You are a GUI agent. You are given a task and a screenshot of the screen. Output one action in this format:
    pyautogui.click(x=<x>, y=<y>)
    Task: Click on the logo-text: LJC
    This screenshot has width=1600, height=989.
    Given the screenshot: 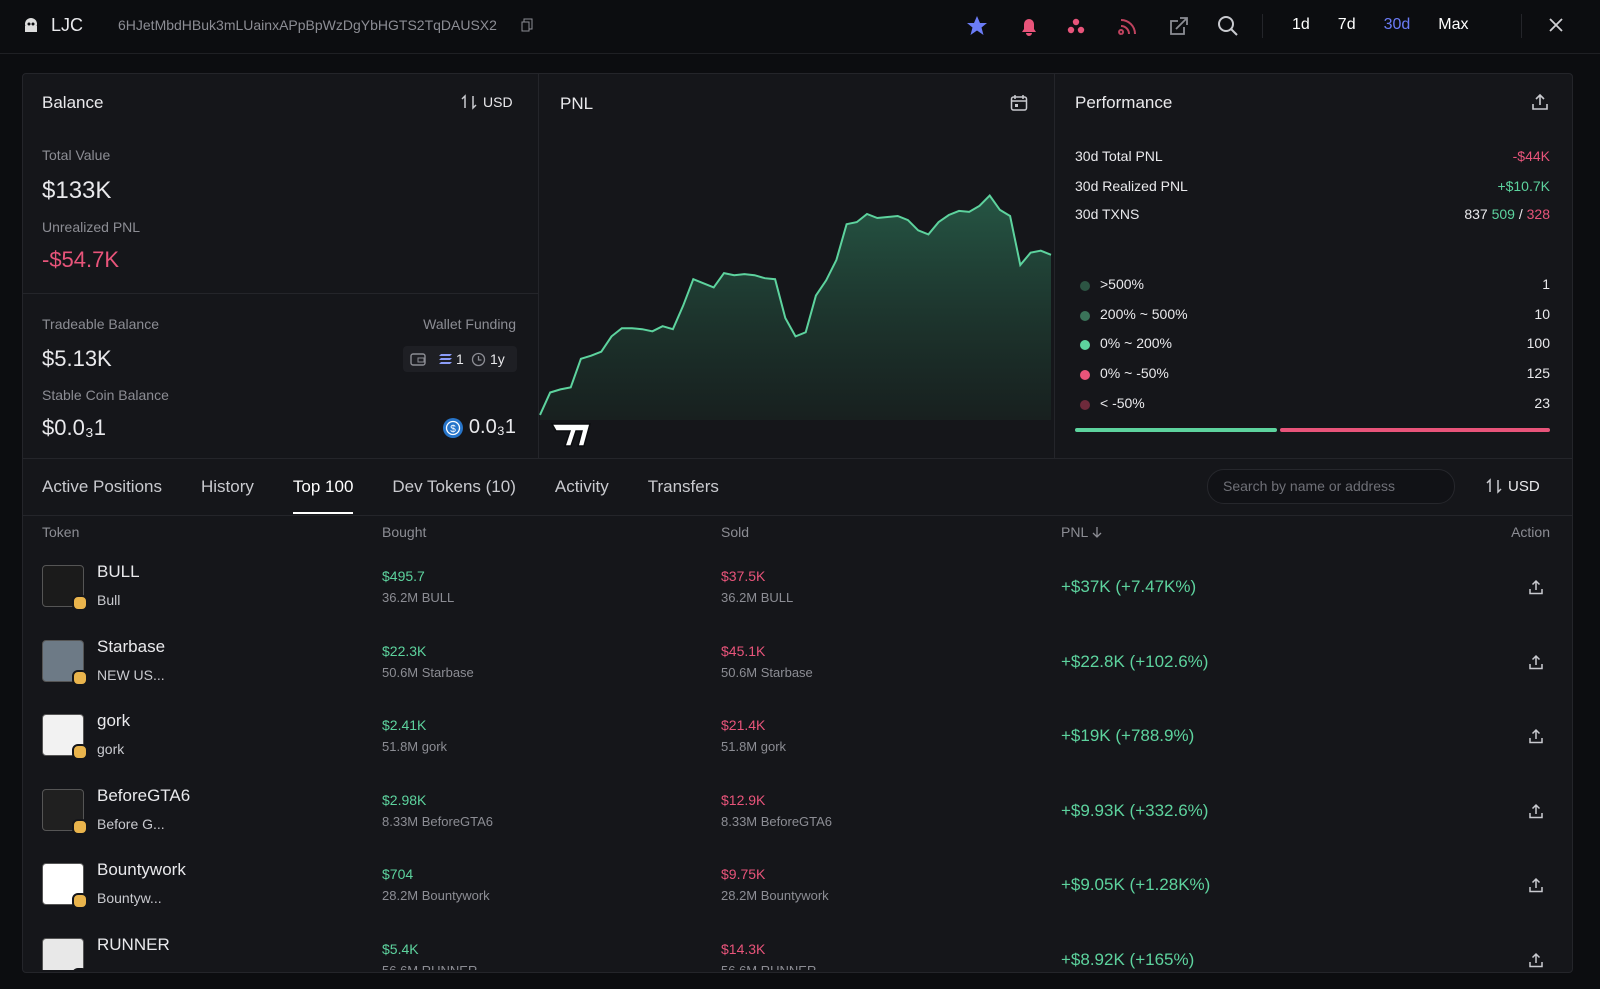 What is the action you would take?
    pyautogui.click(x=67, y=25)
    